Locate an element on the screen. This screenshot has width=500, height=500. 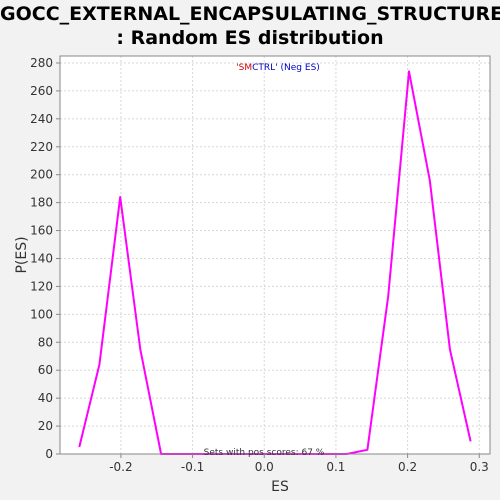
x-tick-label: -0.1 is located at coordinates (192, 467).